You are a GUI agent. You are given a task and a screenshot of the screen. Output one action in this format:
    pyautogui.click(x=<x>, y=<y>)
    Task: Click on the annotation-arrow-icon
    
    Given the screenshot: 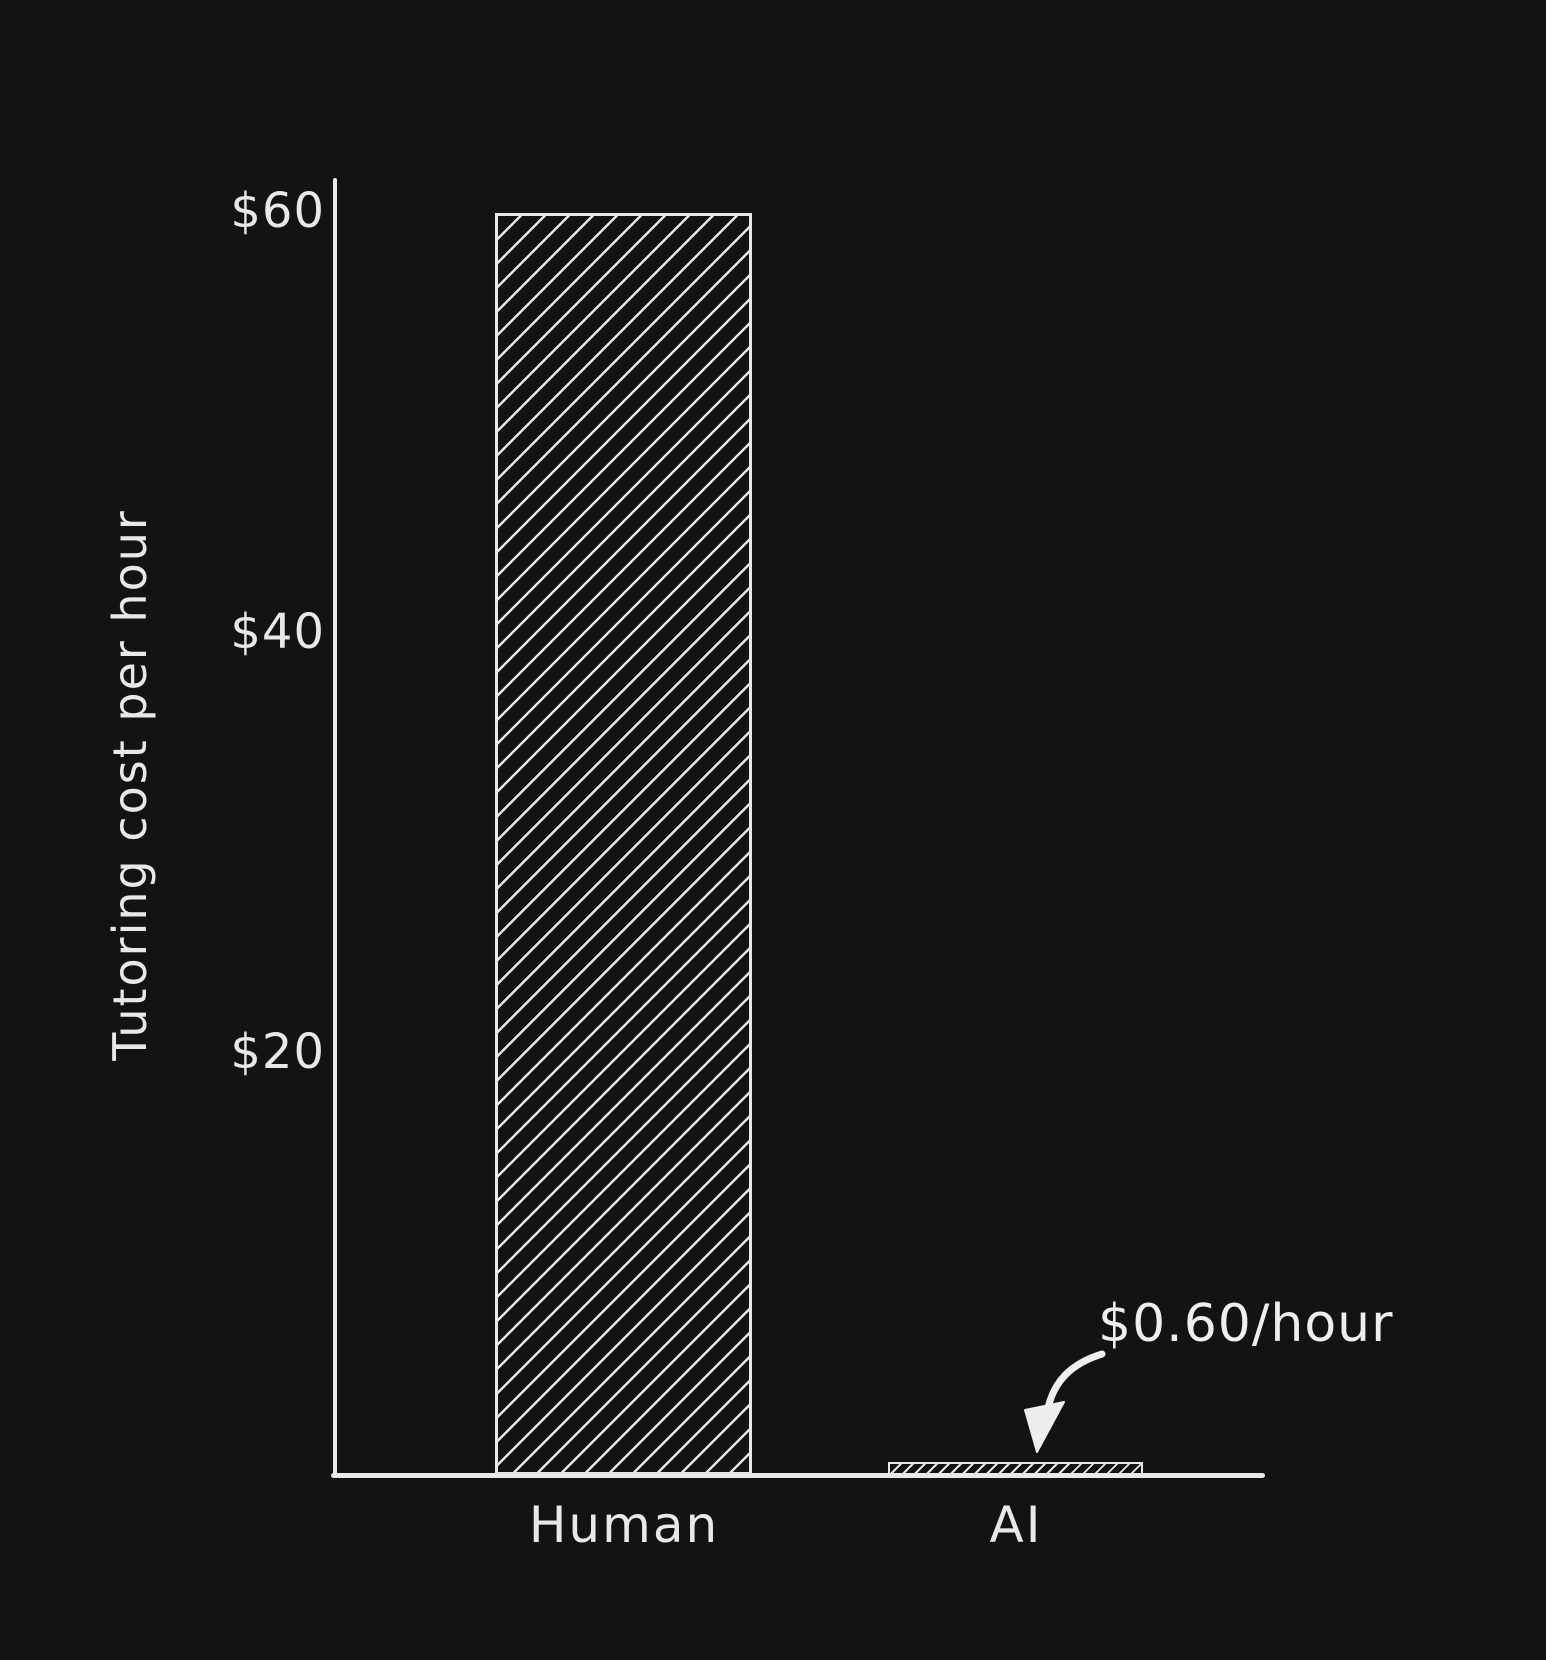 What is the action you would take?
    pyautogui.click(x=1065, y=1401)
    